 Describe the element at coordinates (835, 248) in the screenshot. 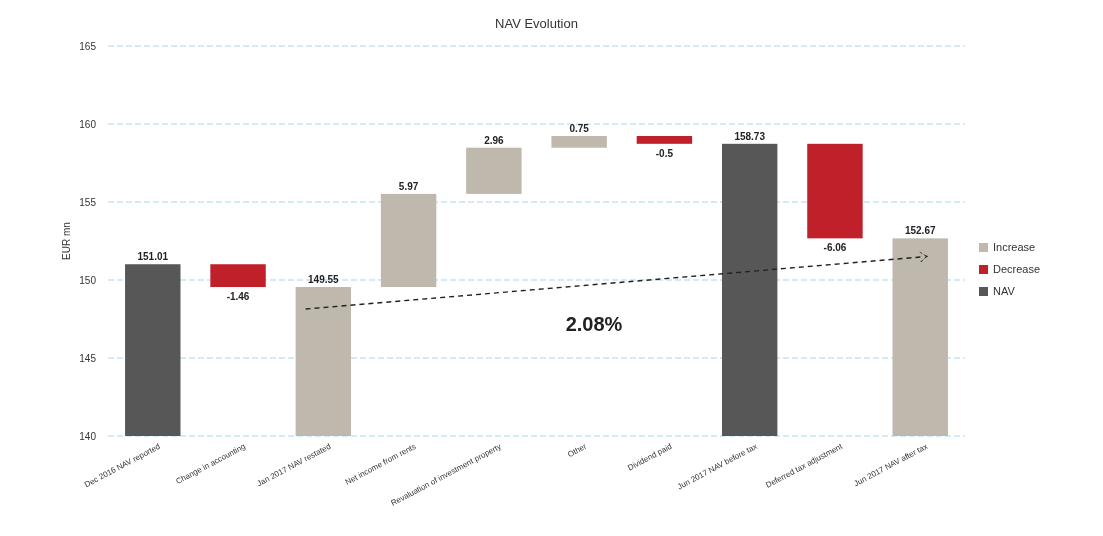

I see `data-label: -6.06` at that location.